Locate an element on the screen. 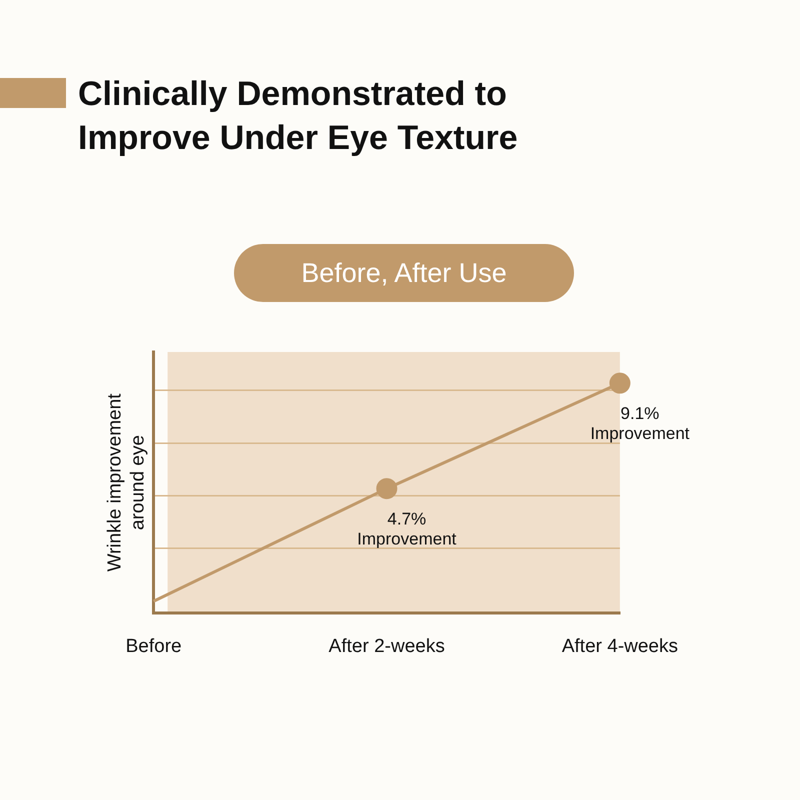  x-tick-label: After 2-weeks is located at coordinates (386, 646).